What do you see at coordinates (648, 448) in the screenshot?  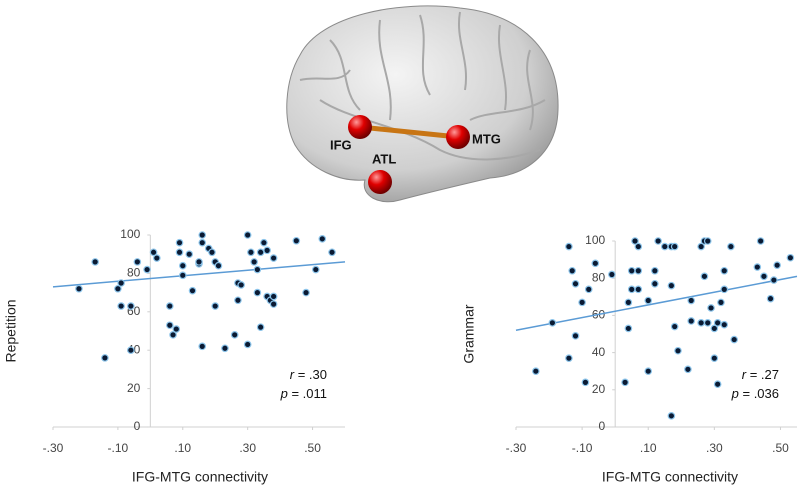 I see `x-tick-label: .10` at bounding box center [648, 448].